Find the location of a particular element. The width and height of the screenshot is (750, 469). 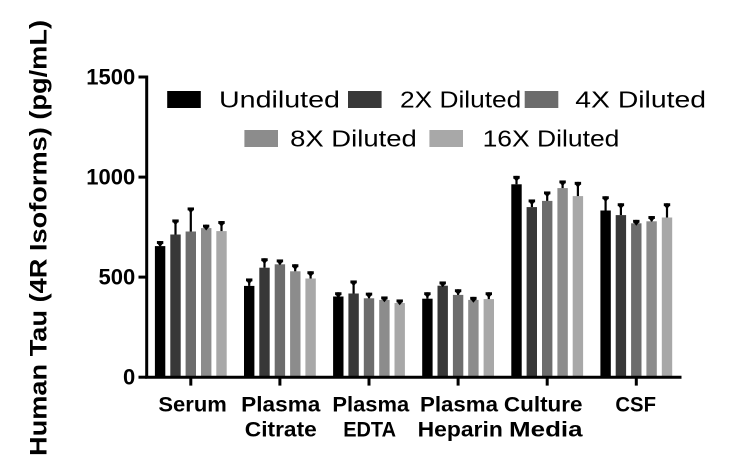

svg-text: Undiluted is located at coordinates (279, 100).